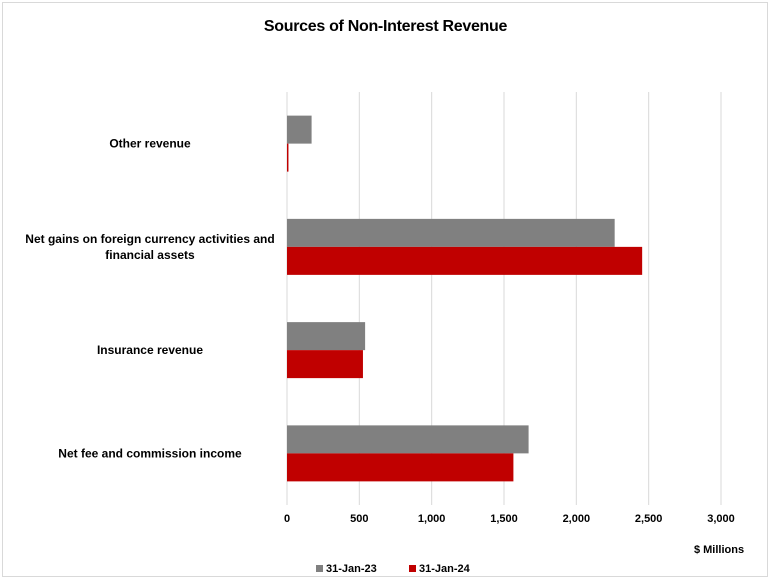 The image size is (771, 580). What do you see at coordinates (432, 519) in the screenshot?
I see `x-tick-label: 1,000` at bounding box center [432, 519].